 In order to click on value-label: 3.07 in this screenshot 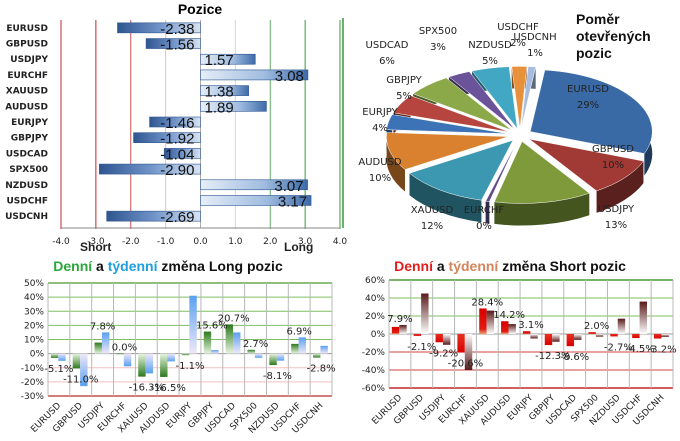, I will do `click(288, 186)`.